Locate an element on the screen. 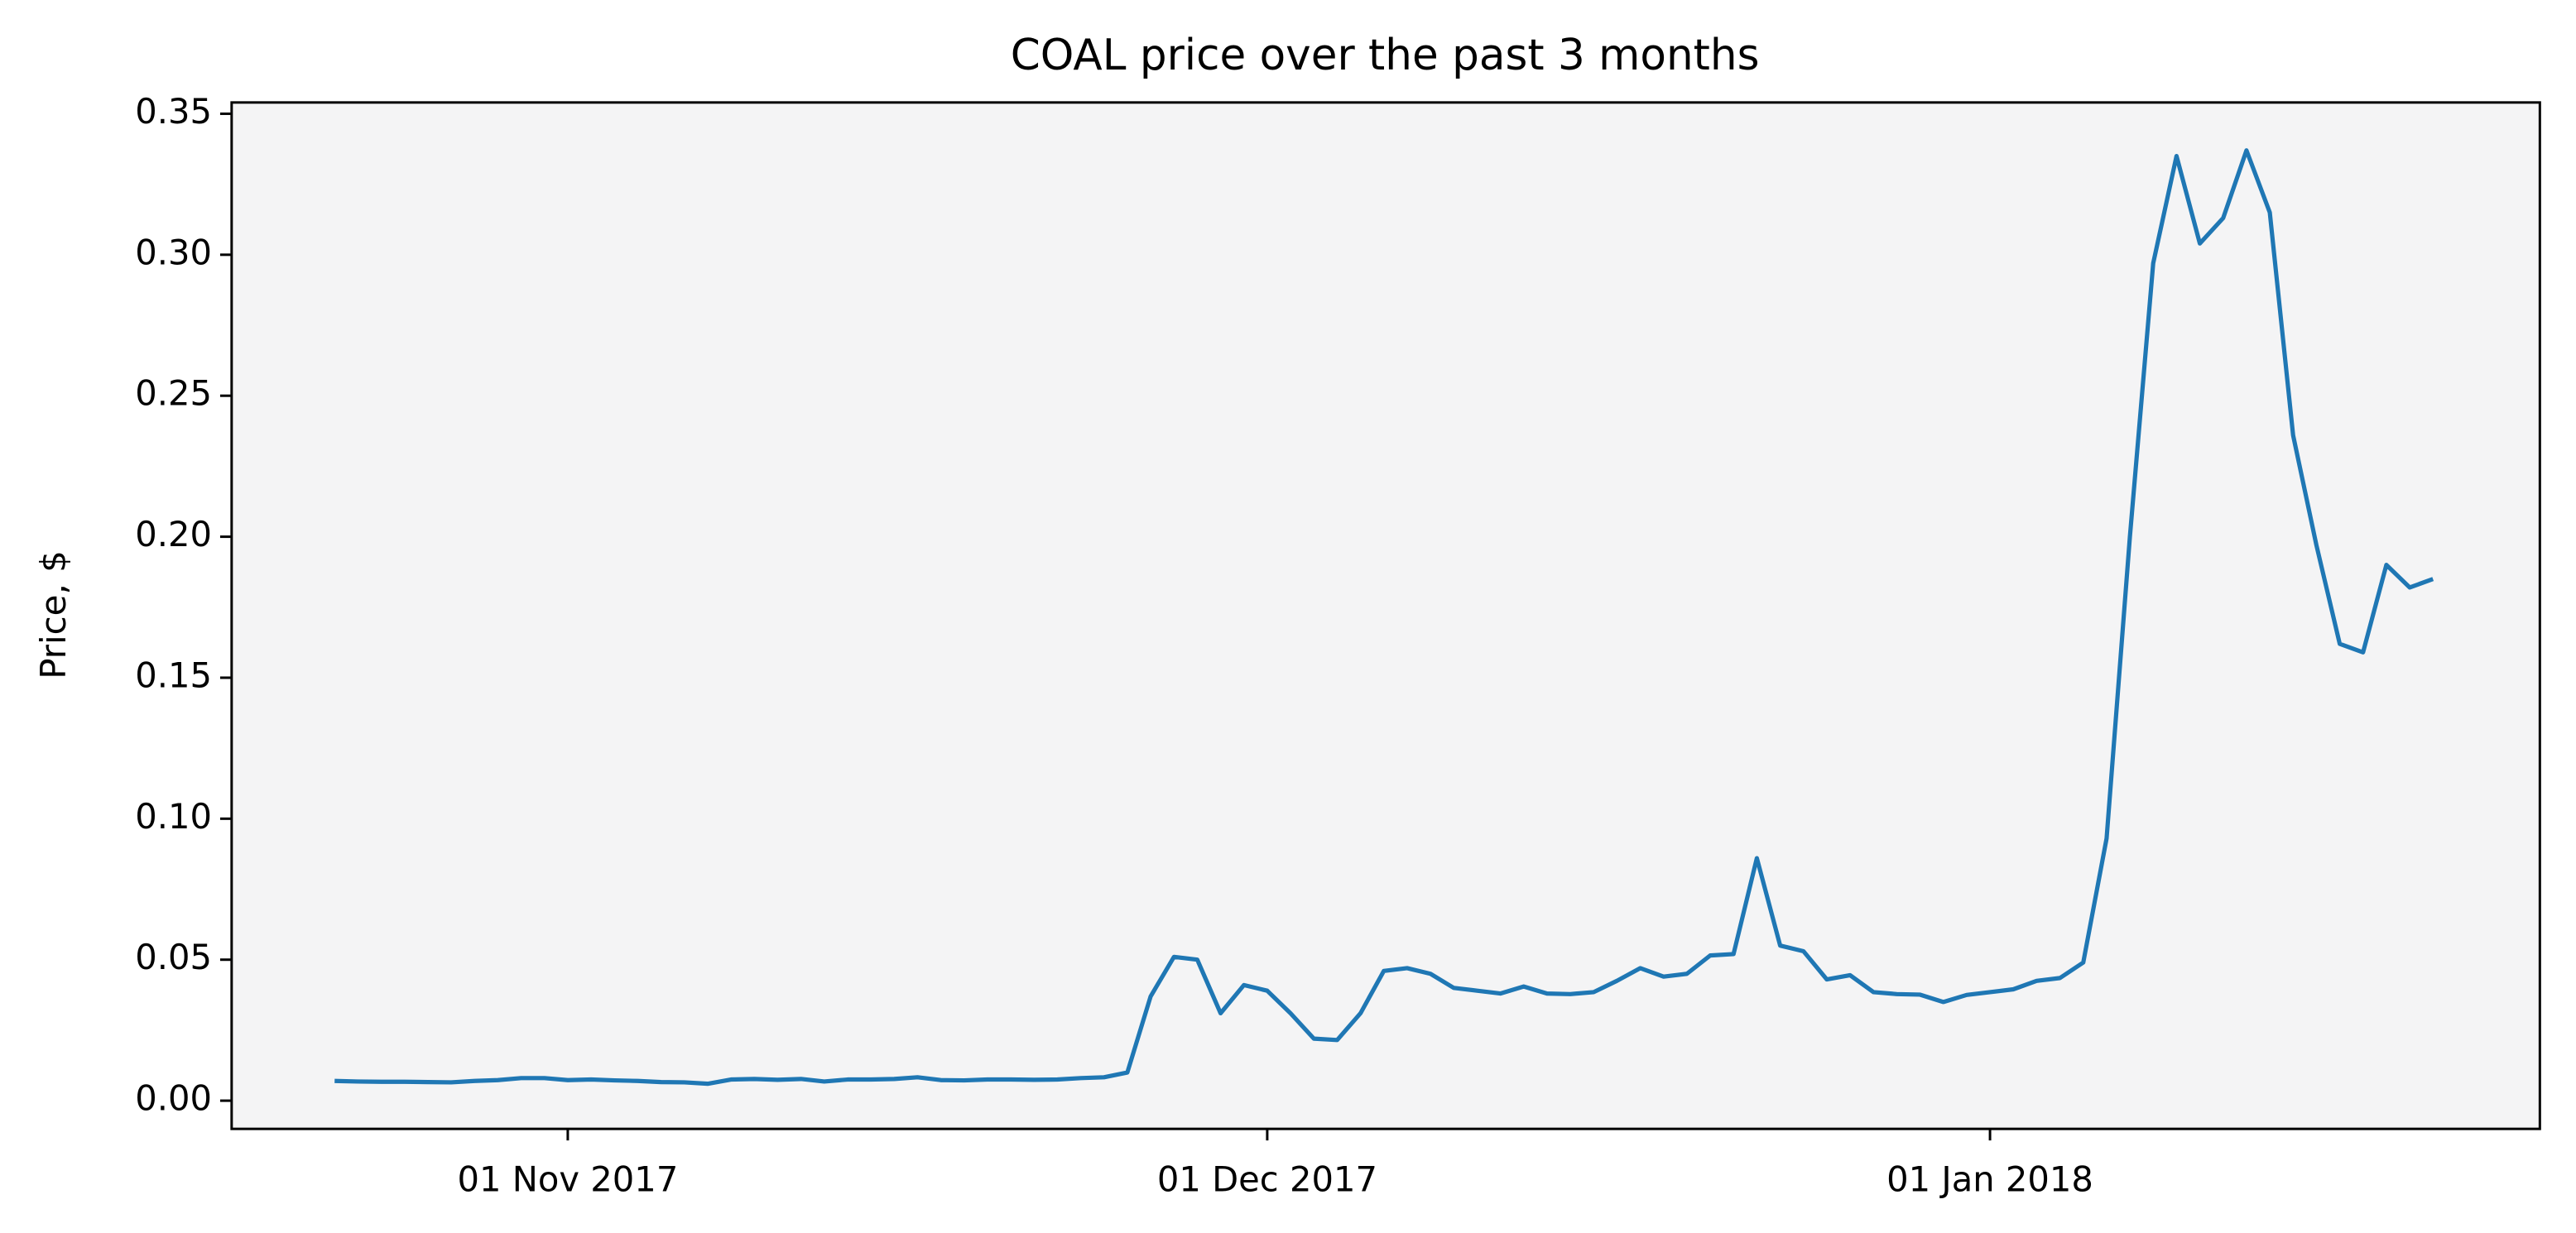  y-tick-label: 0.15 is located at coordinates (173, 675).